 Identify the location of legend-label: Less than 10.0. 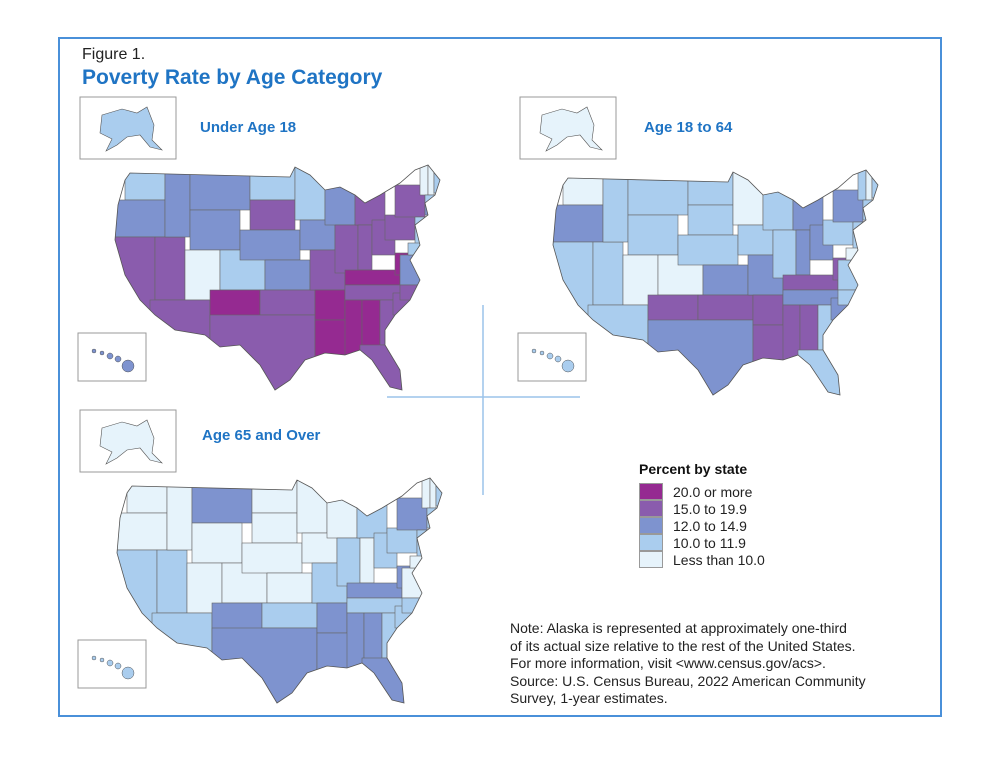
(719, 559).